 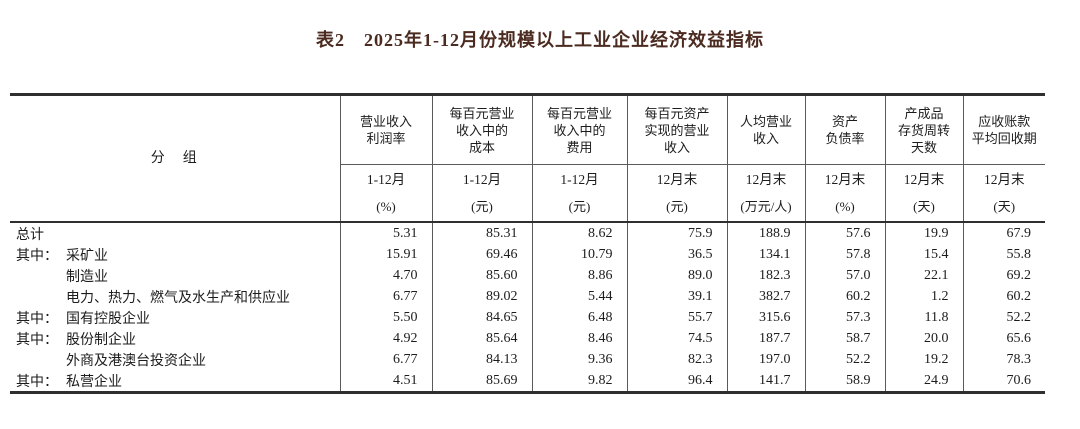 I want to click on column-subheader-revenue-per-100-yuan-assets: 12月末 (元), so click(x=676, y=193).